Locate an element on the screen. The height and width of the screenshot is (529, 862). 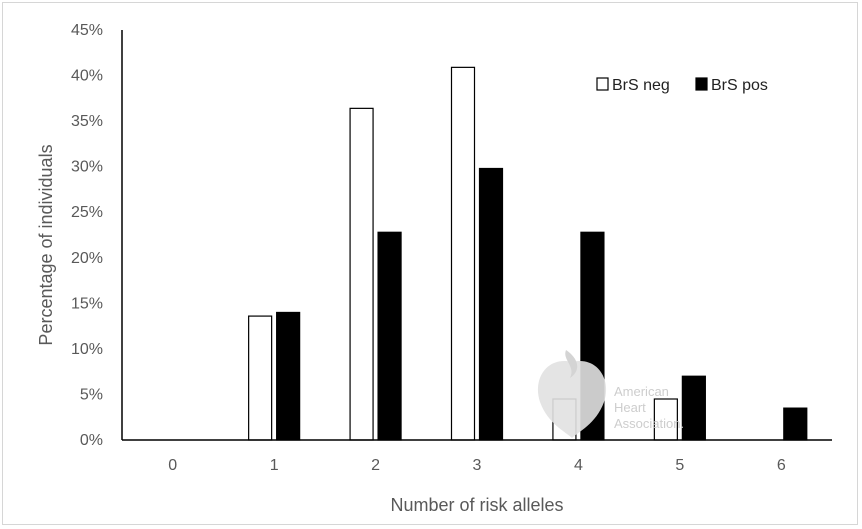
y-tick-label: 10% is located at coordinates (87, 349).